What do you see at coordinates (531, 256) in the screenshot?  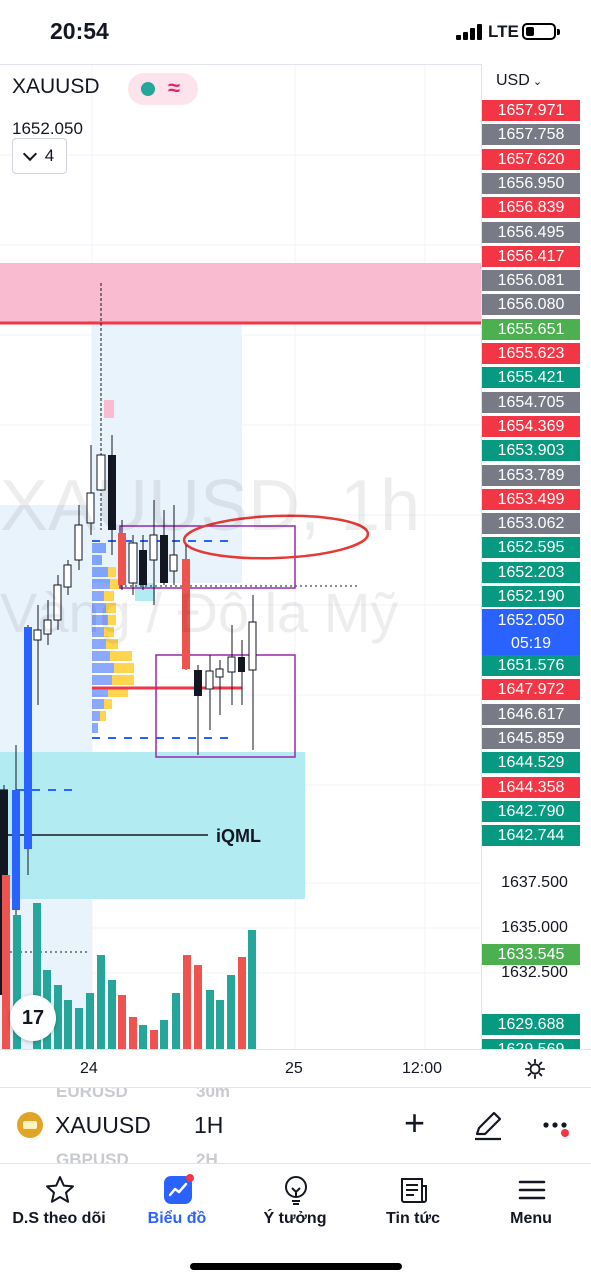 I see `price-label: 1656.417` at bounding box center [531, 256].